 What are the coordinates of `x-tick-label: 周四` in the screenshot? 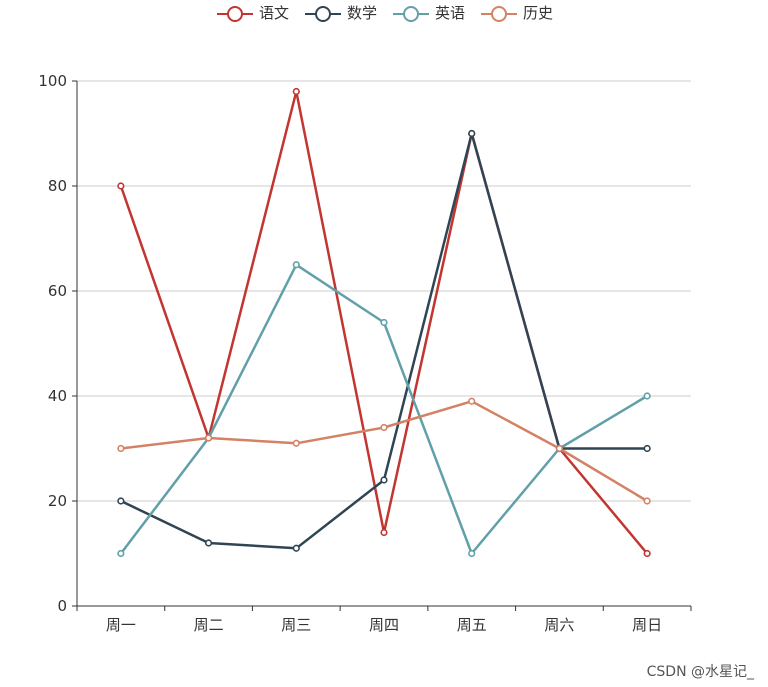 It's located at (384, 625).